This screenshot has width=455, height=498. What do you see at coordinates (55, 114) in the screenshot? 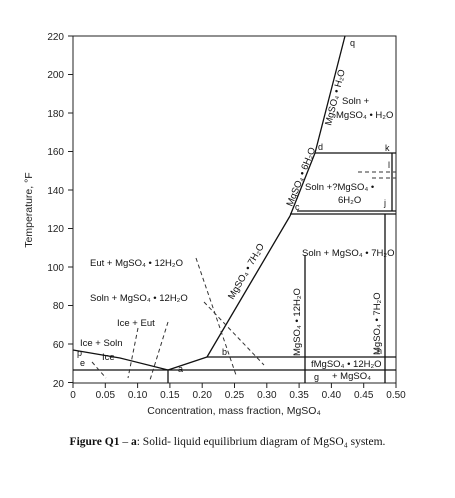
I see `y-tick-label: 180` at bounding box center [55, 114].